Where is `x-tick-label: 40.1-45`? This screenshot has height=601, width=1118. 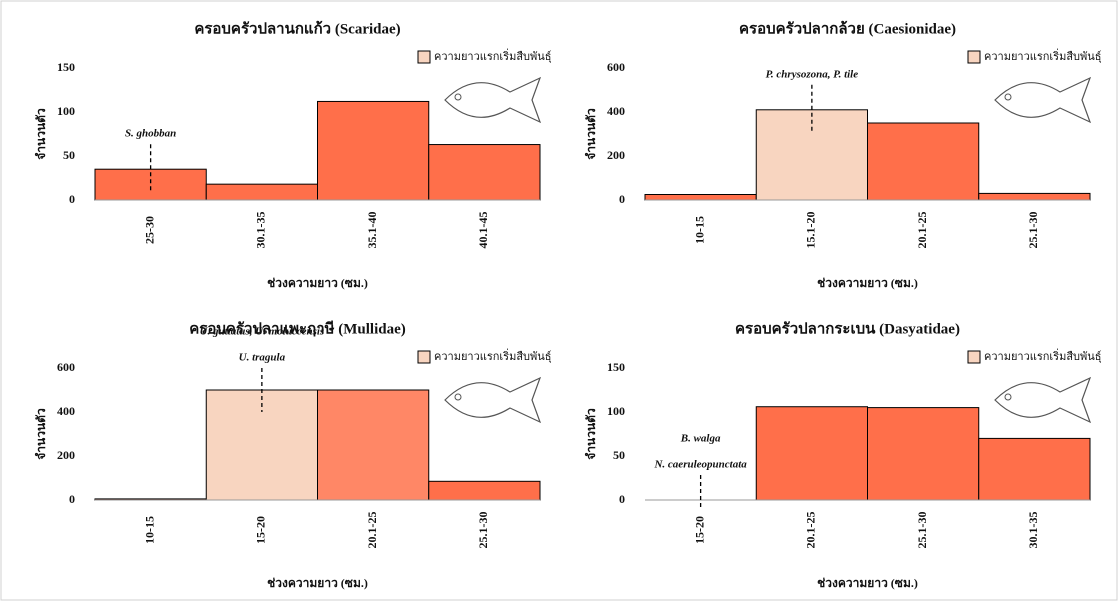
x-tick-label: 40.1-45 is located at coordinates (483, 230).